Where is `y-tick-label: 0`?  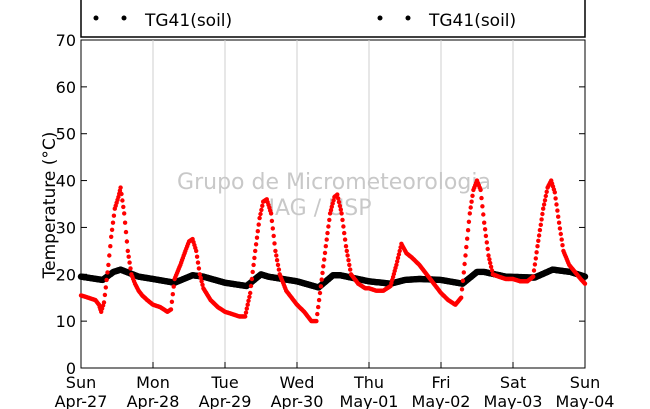
y-tick-label: 0 is located at coordinates (71, 368).